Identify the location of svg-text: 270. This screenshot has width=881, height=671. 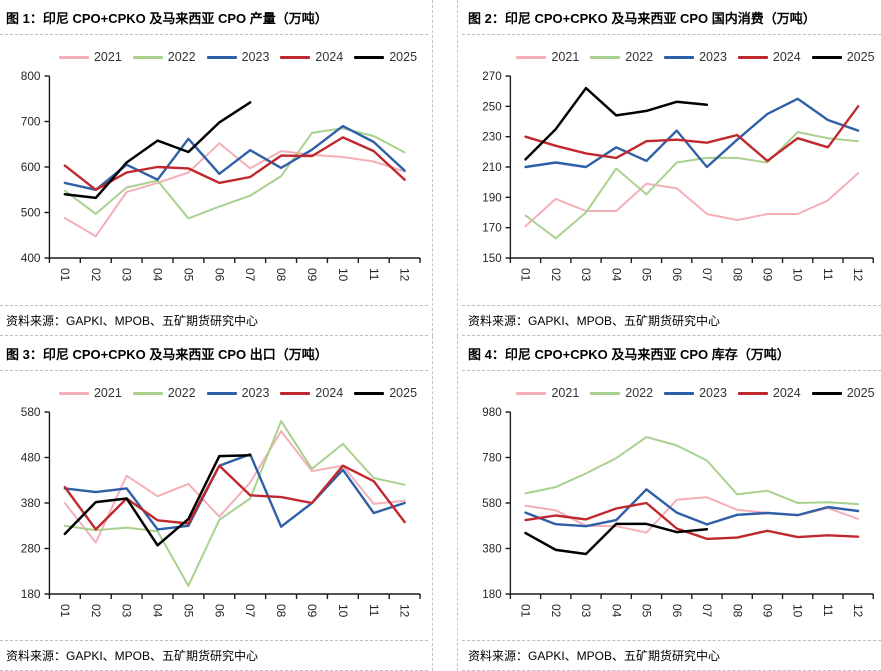
(492, 76).